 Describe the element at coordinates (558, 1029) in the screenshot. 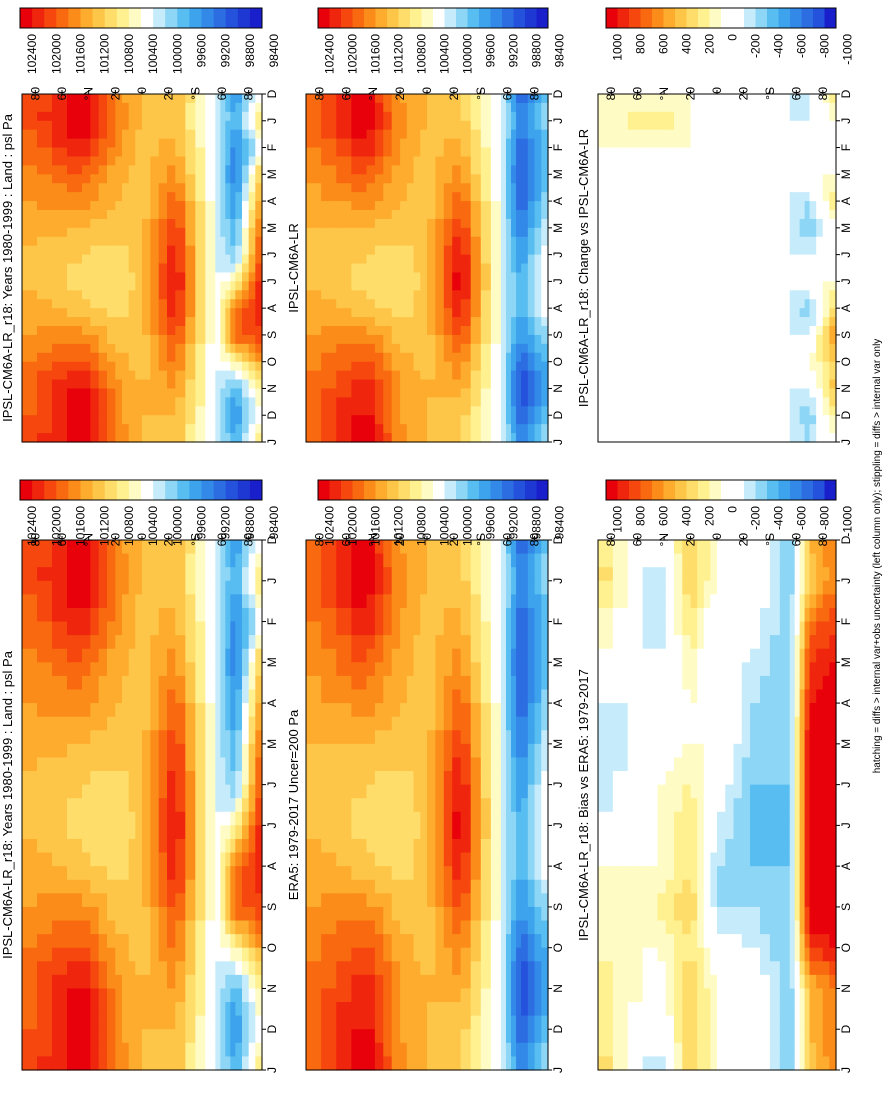

I see `month-tick-label: D` at that location.